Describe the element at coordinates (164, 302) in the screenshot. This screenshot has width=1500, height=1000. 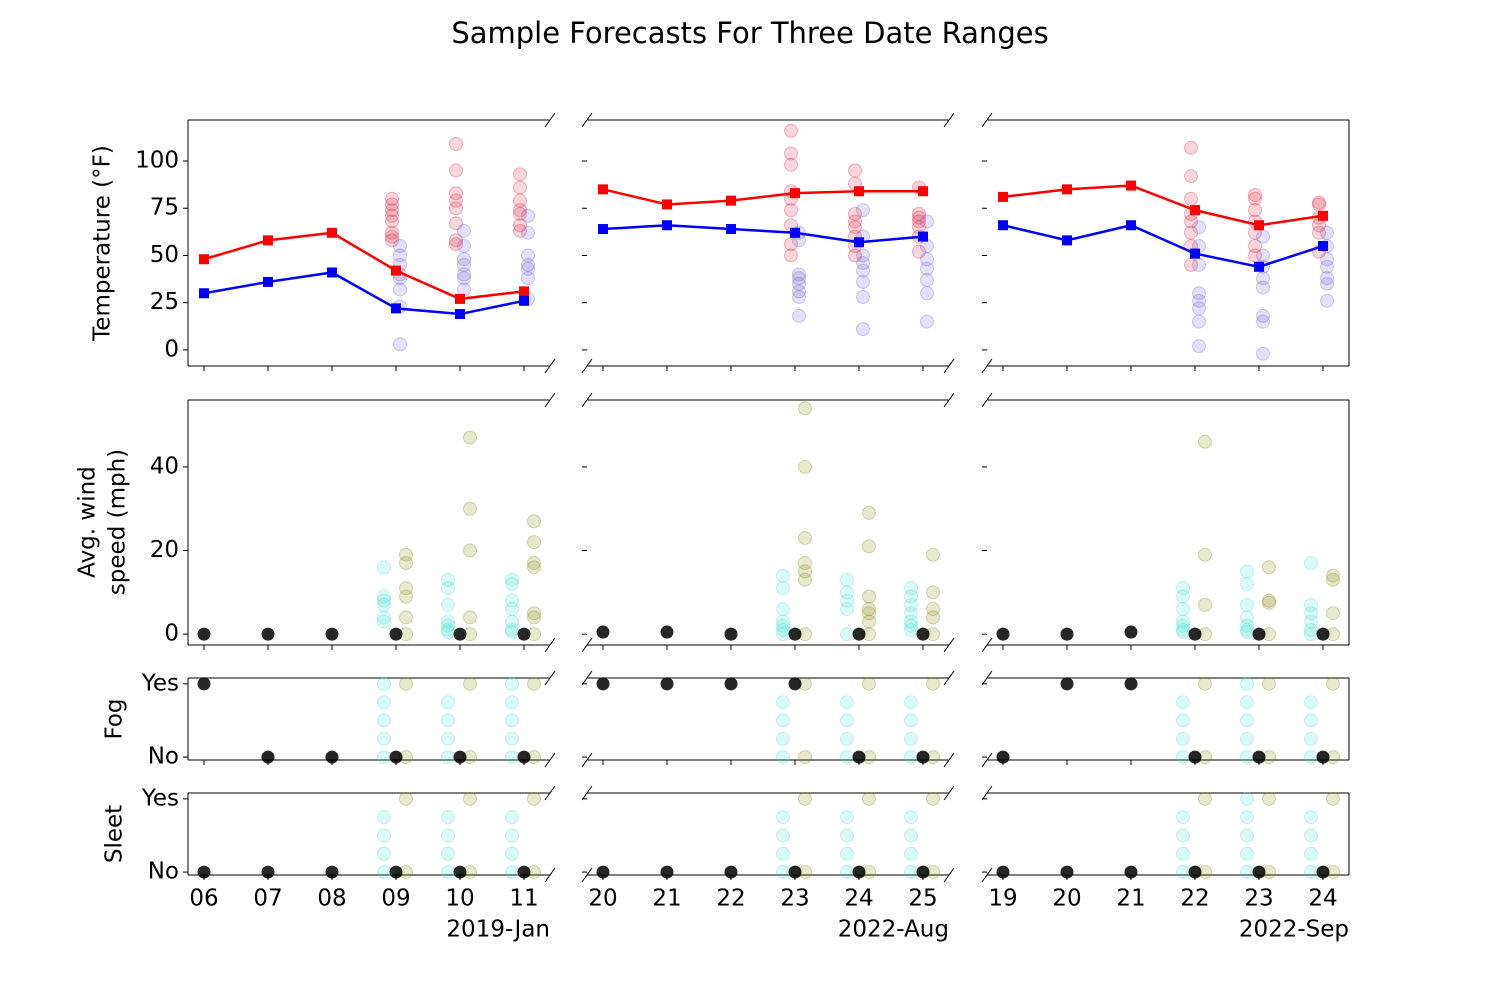
I see `y-tick-label: 25` at that location.